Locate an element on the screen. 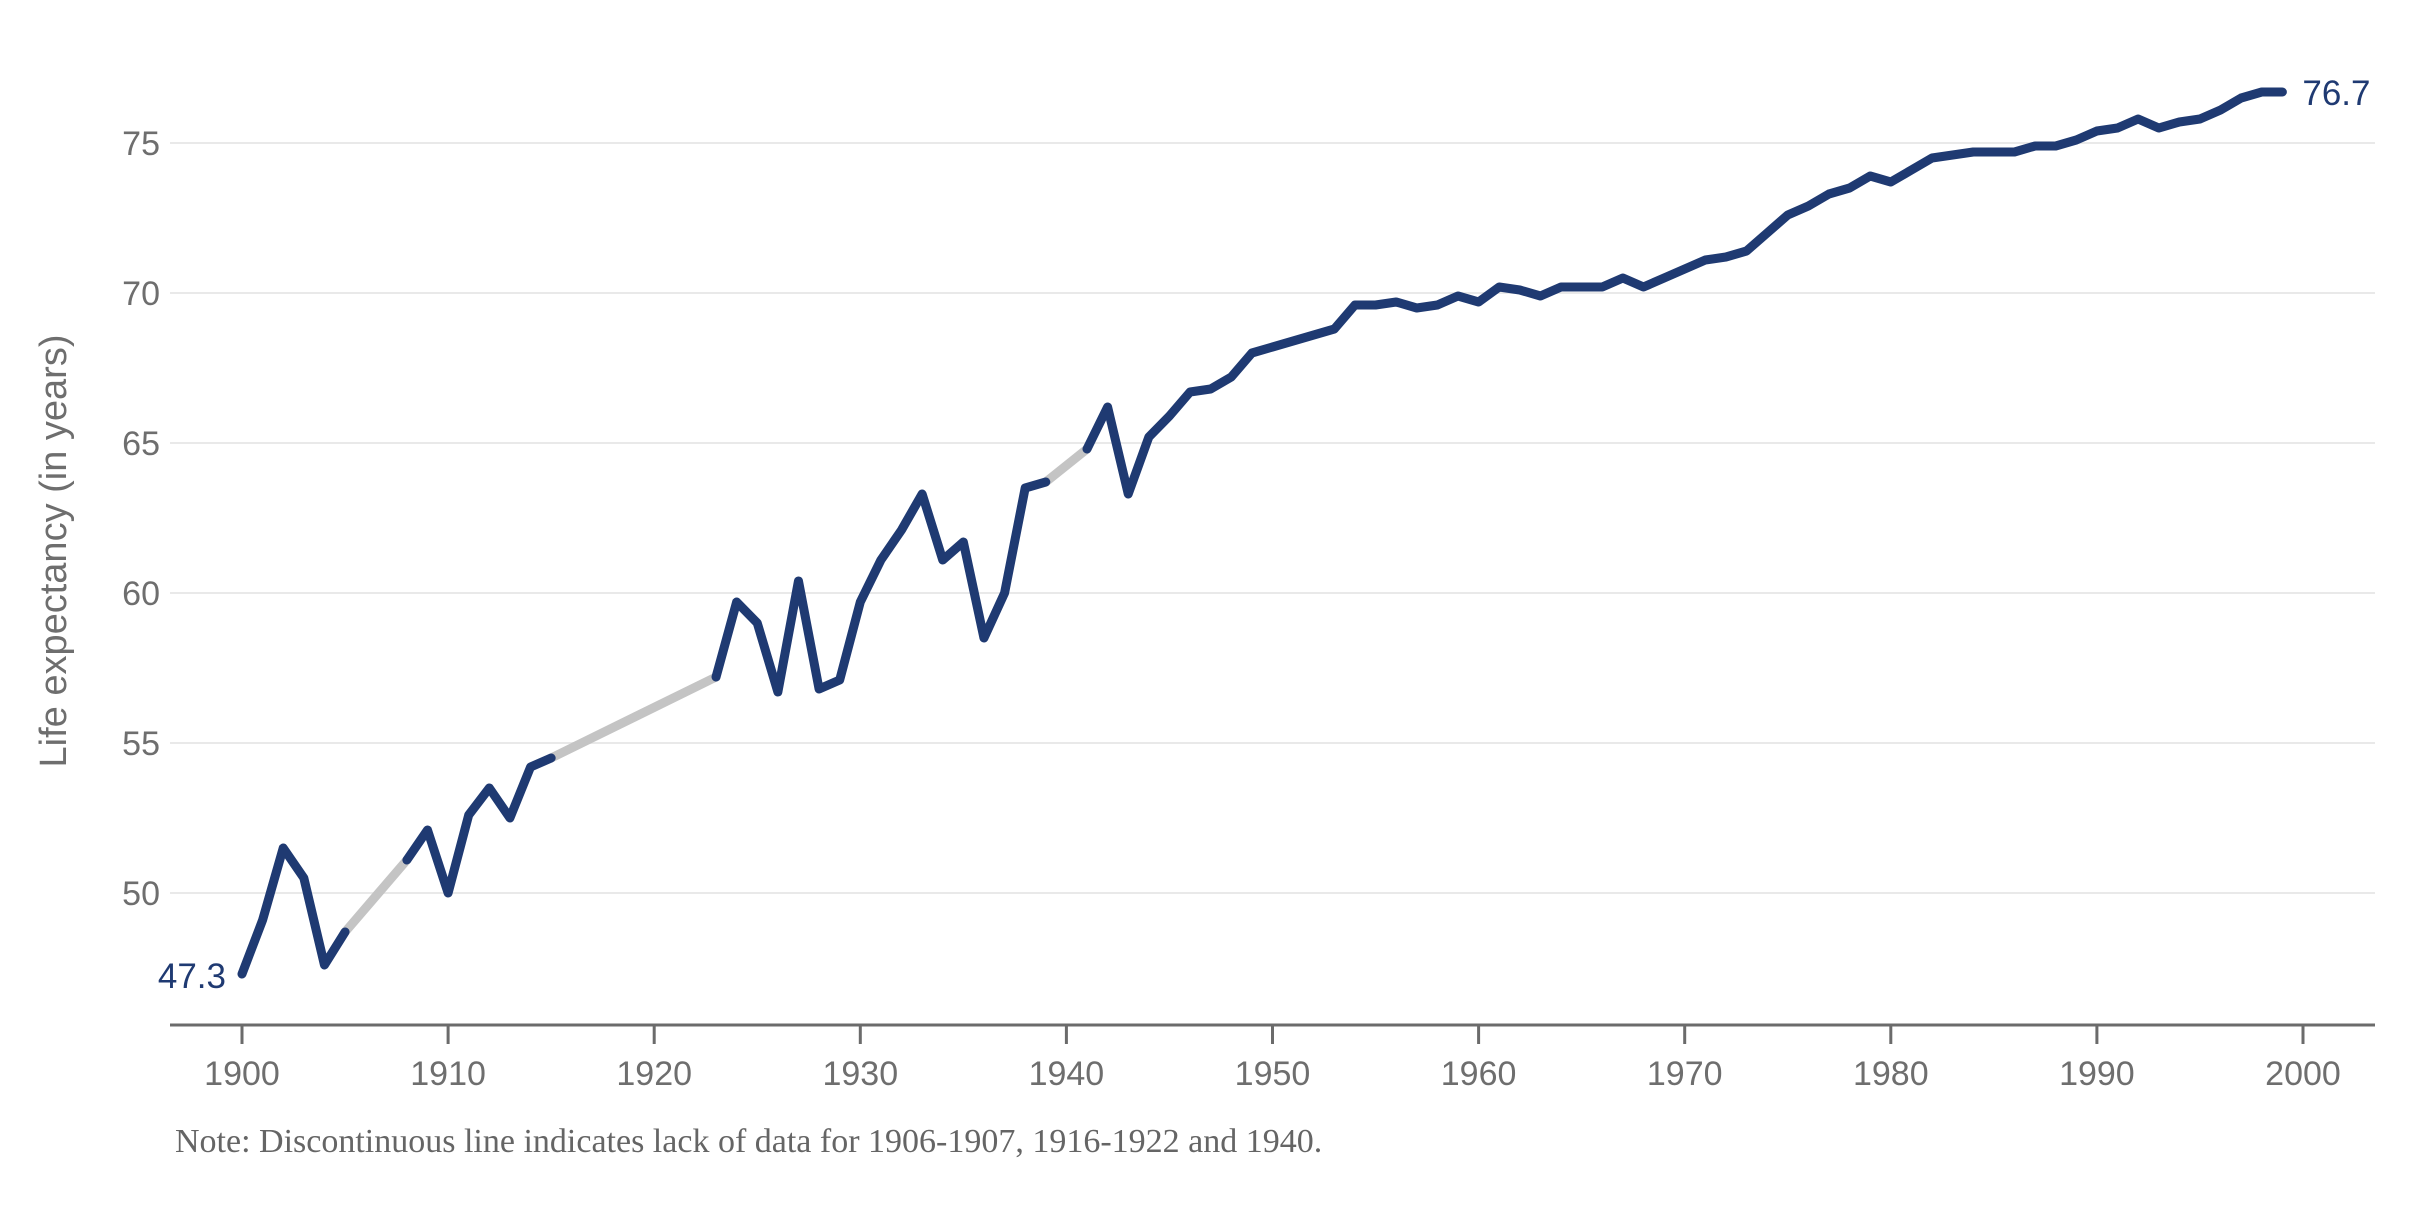 Image resolution: width=2420 pixels, height=1210 pixels. x-tick-label: 2000 is located at coordinates (2303, 1074).